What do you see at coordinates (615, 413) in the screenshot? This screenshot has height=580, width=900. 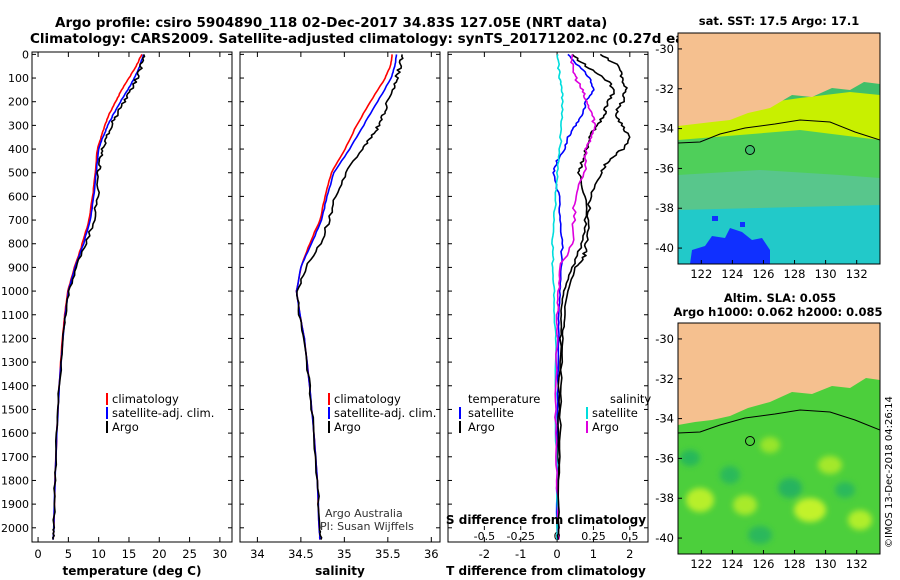 I see `legend-label-s-satellite: satellite` at bounding box center [615, 413].